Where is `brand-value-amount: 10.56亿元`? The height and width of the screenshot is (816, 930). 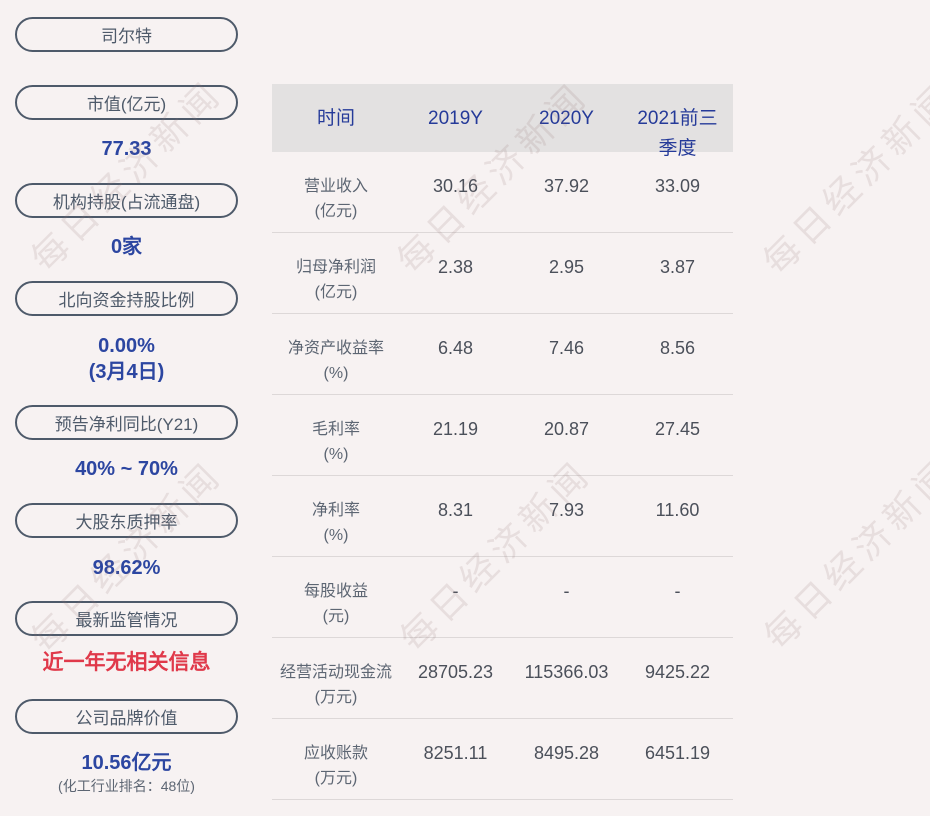 brand-value-amount: 10.56亿元 is located at coordinates (126, 763).